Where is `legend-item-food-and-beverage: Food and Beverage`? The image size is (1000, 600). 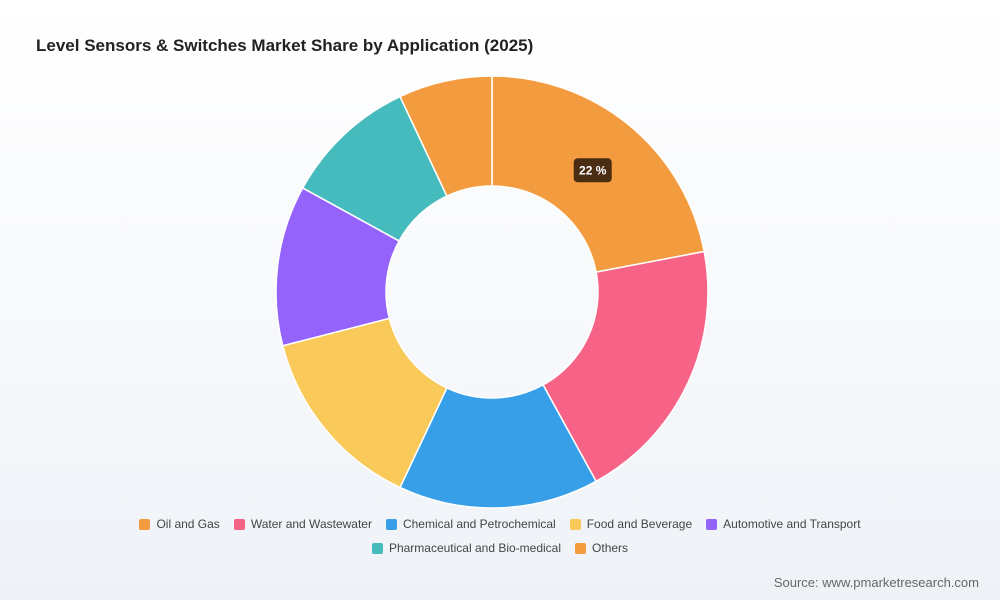
legend-item-food-and-beverage: Food and Beverage is located at coordinates (631, 524).